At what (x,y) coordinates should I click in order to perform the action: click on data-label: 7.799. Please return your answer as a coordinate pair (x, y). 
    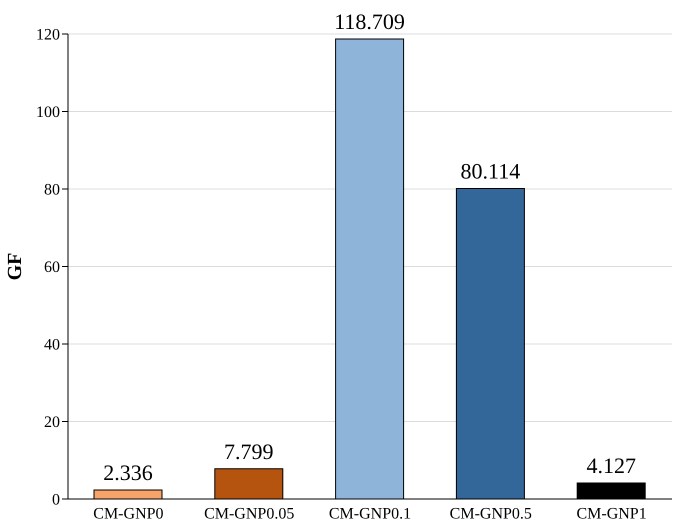
    Looking at the image, I should click on (249, 451).